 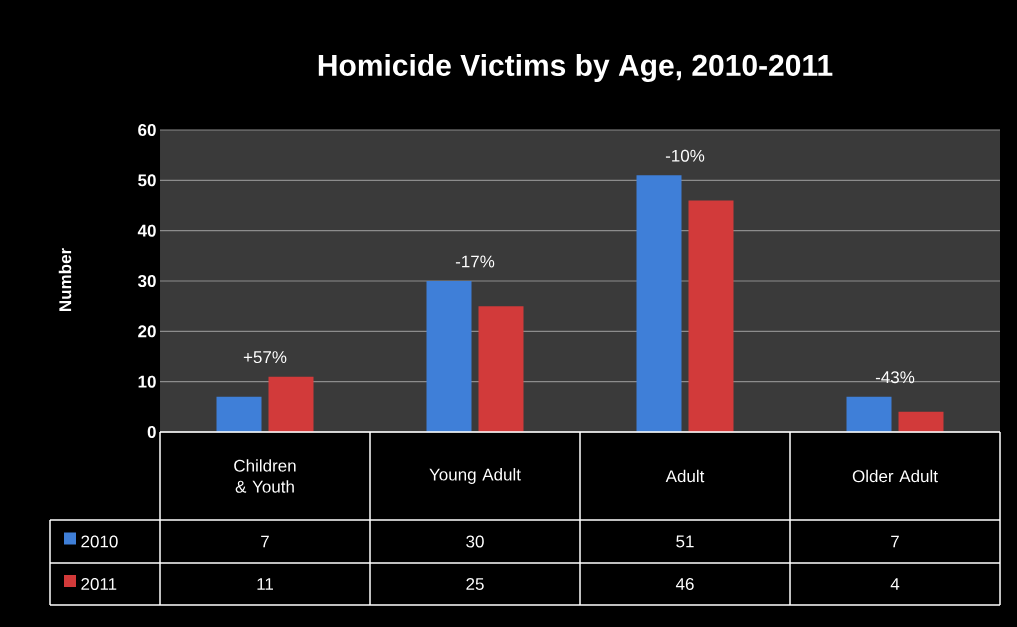 What do you see at coordinates (475, 261) in the screenshot?
I see `annotation: -17%` at bounding box center [475, 261].